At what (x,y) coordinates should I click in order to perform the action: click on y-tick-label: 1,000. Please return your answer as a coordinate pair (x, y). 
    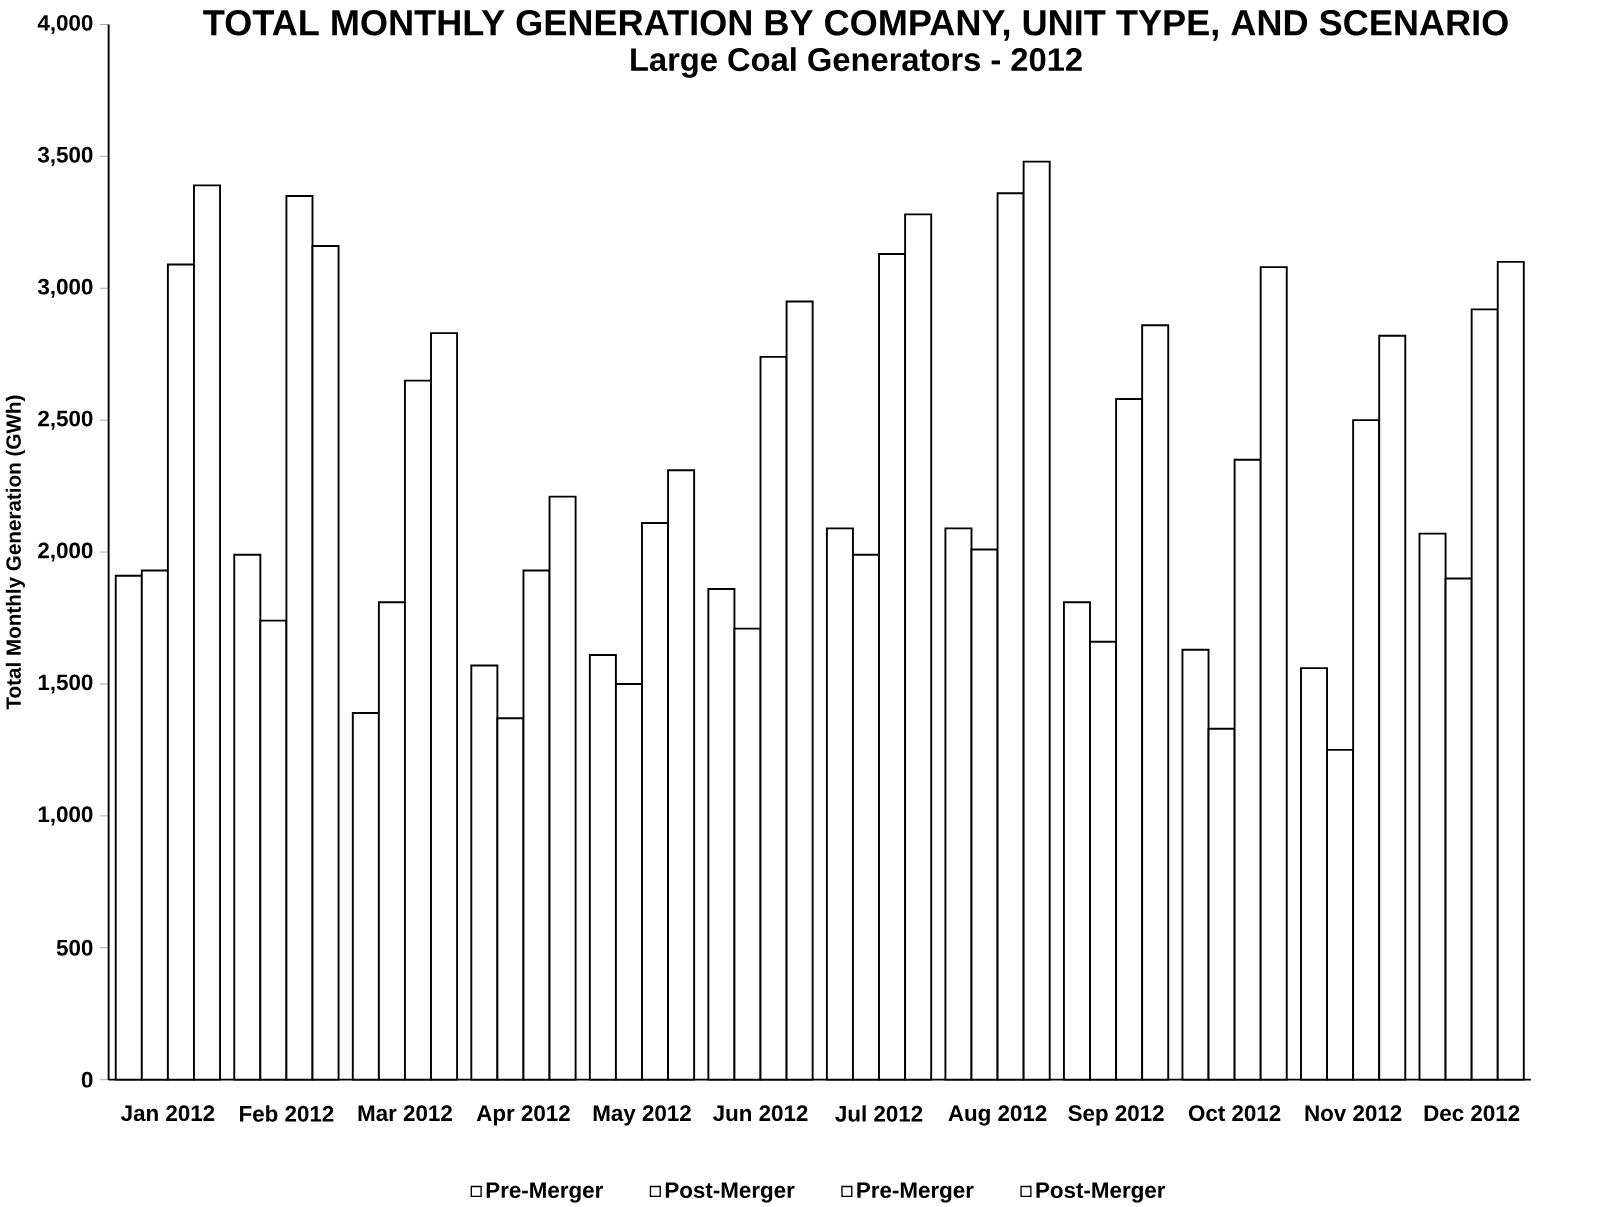
    Looking at the image, I should click on (65, 816).